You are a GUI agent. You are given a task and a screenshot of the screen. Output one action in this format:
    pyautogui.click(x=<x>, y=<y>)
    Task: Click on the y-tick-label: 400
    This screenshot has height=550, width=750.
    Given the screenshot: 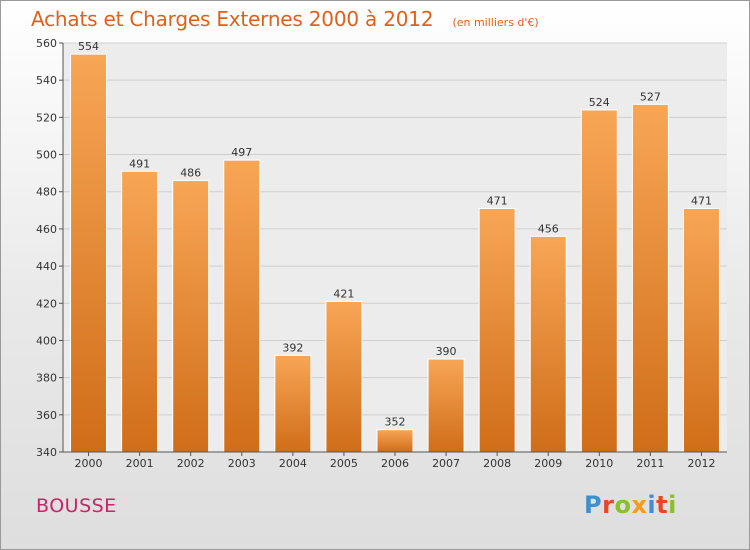 What is the action you would take?
    pyautogui.click(x=46, y=340)
    